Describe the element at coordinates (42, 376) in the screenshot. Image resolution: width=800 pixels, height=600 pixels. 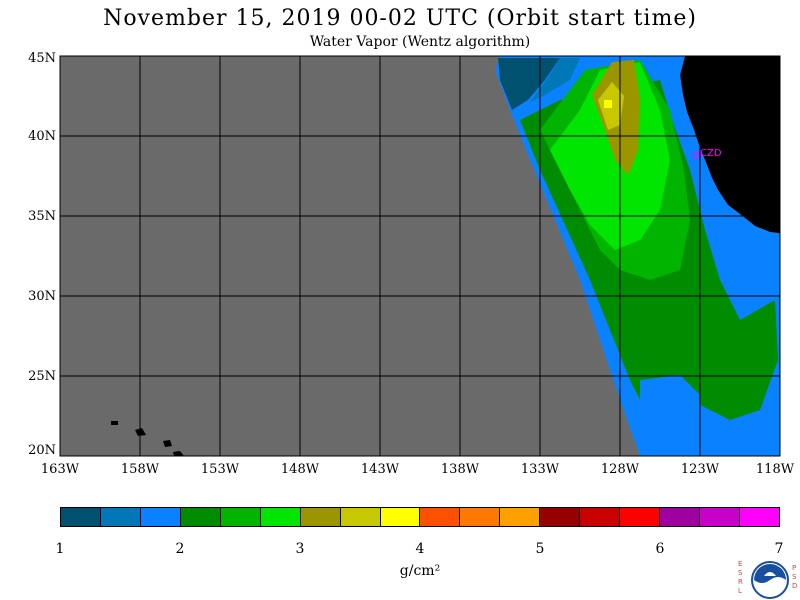
I see `lat-label-25n: 25N` at that location.